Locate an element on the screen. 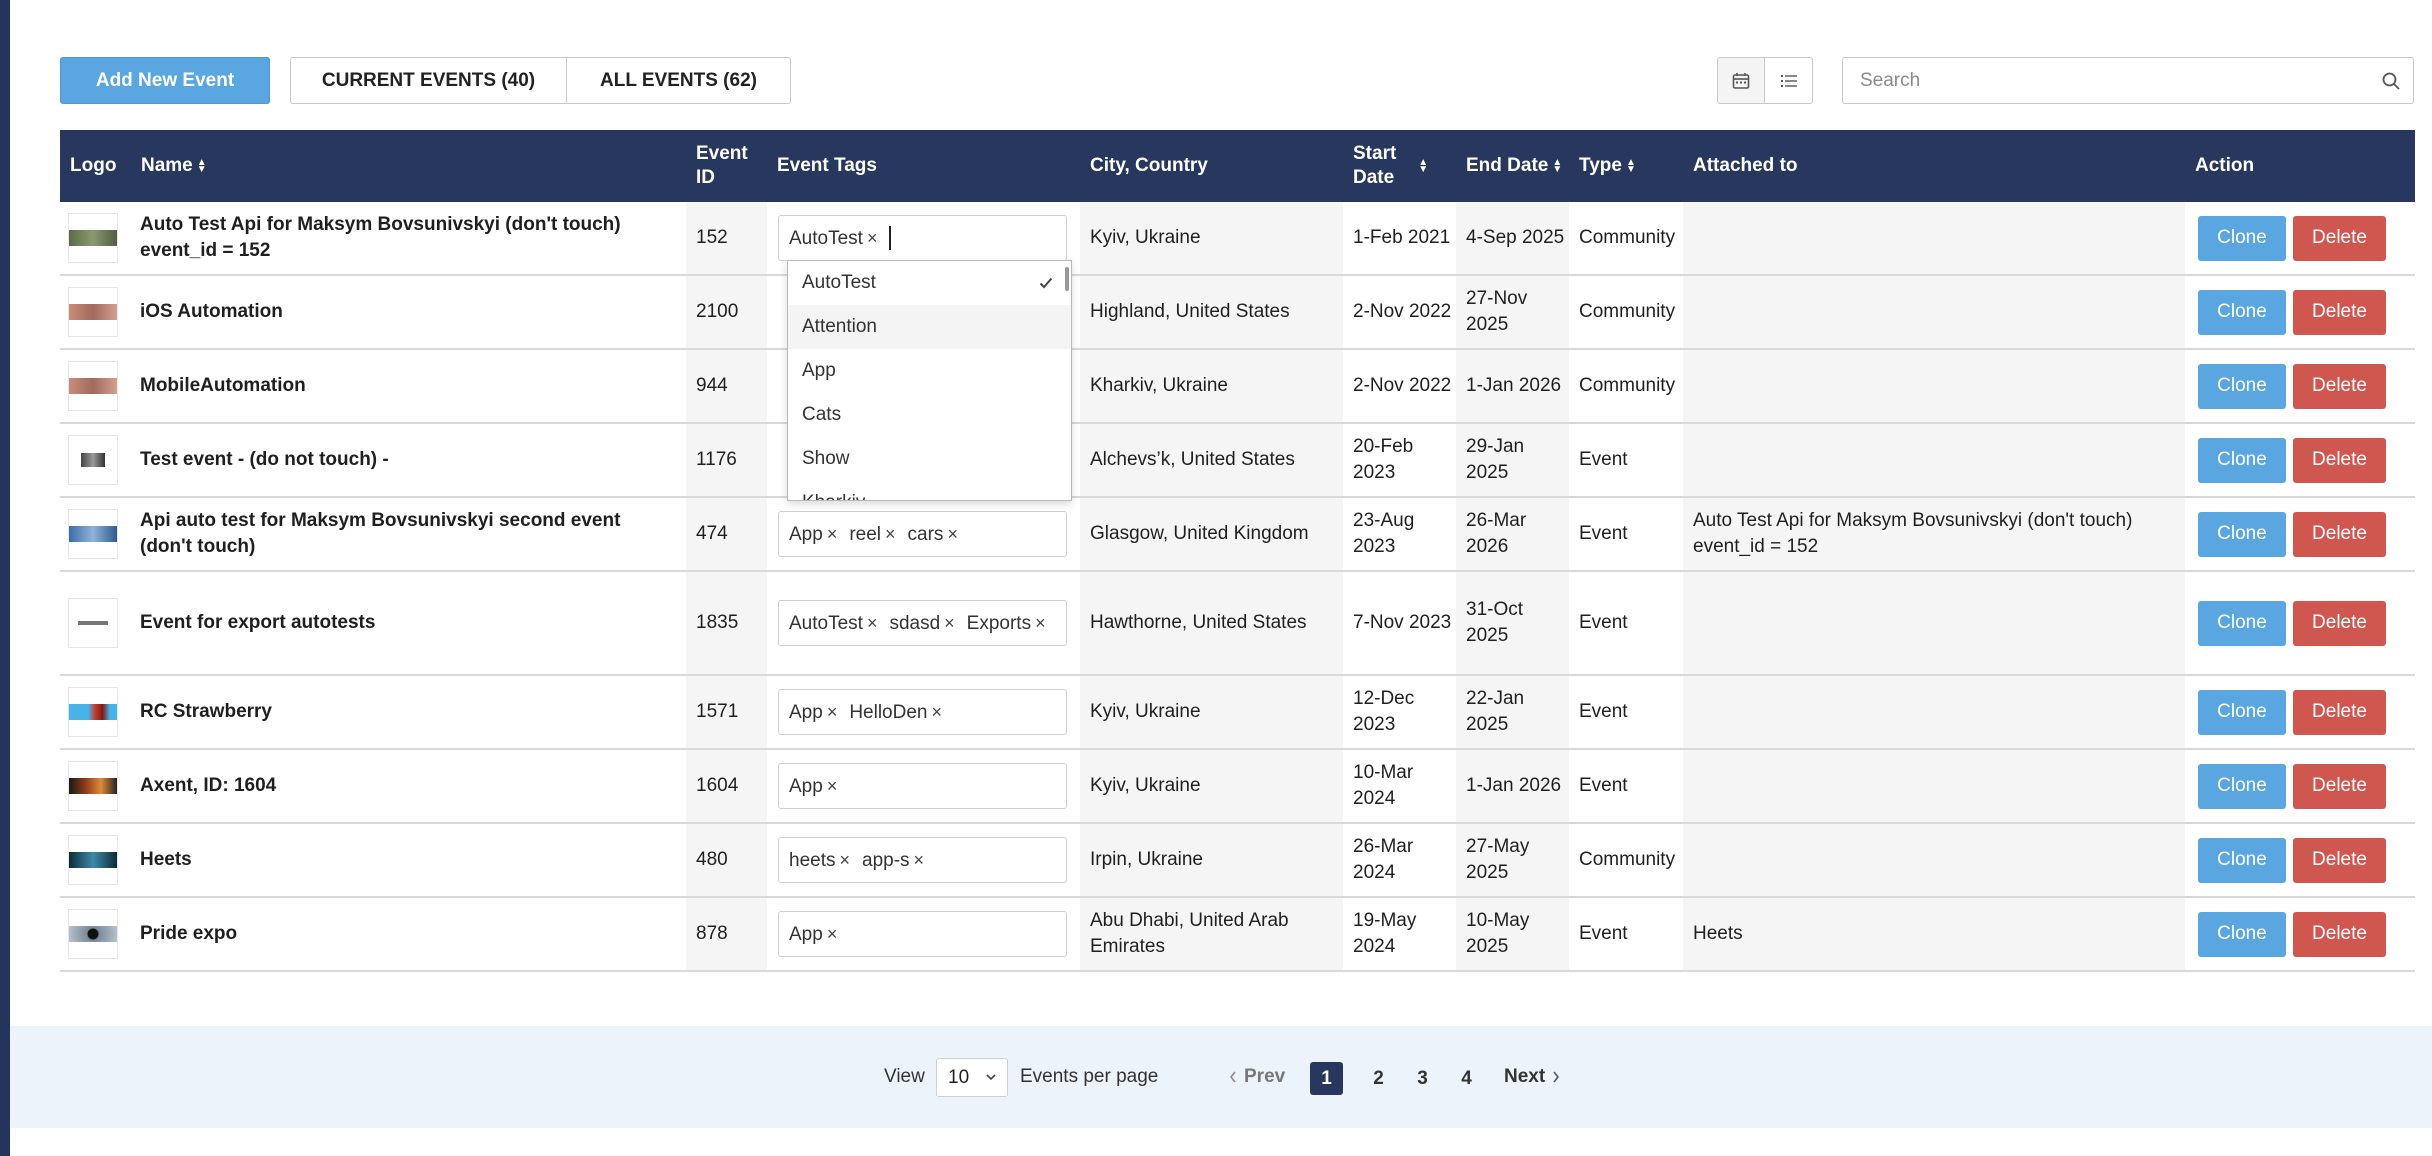 The image size is (2432, 1156). tags-input: AutoTest × sdasd × Exports × is located at coordinates (922, 623).